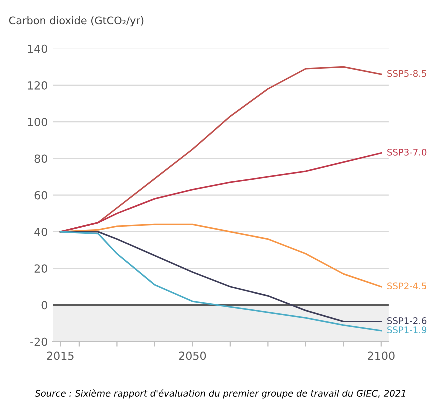 This screenshot has width=442, height=407. What do you see at coordinates (41, 232) in the screenshot?
I see `y-tick-label: 40` at bounding box center [41, 232].